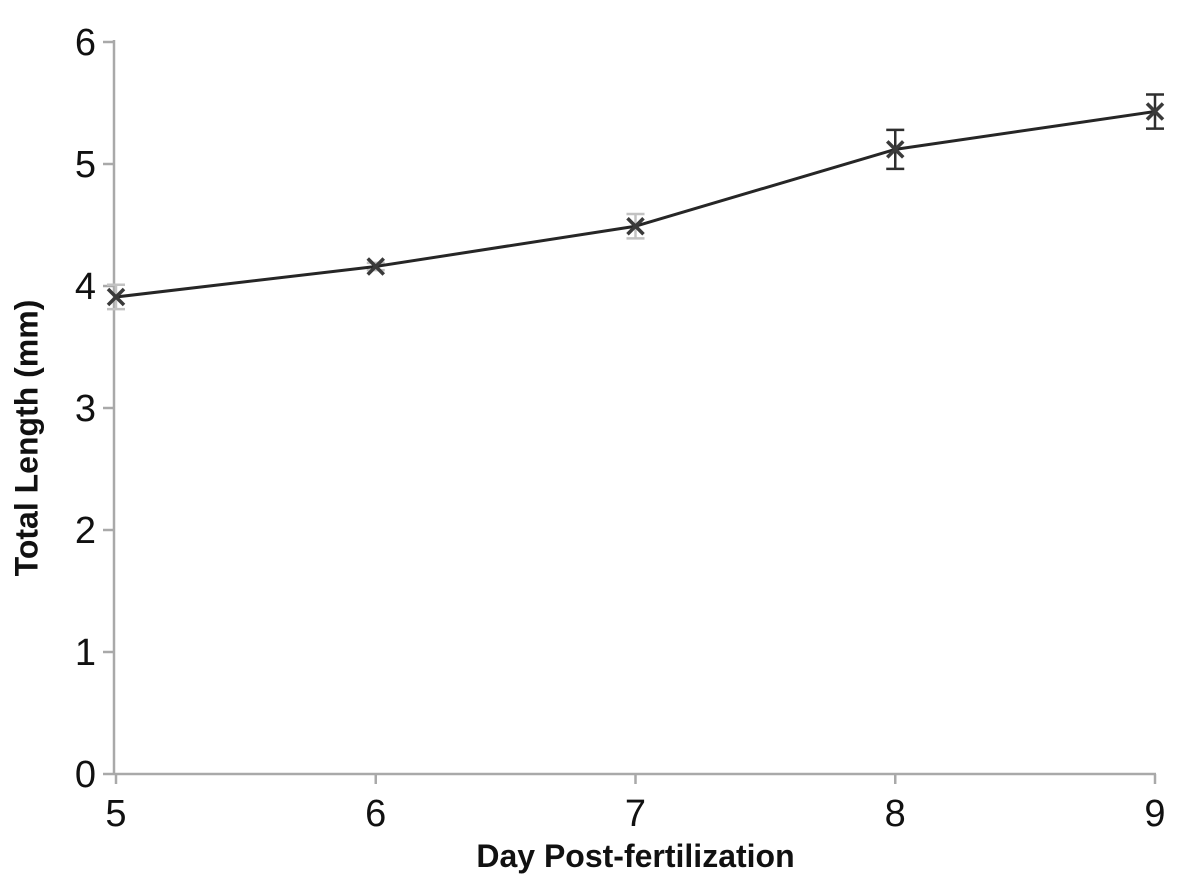 This screenshot has width=1200, height=892. What do you see at coordinates (375, 814) in the screenshot?
I see `x-tick-label: 6` at bounding box center [375, 814].